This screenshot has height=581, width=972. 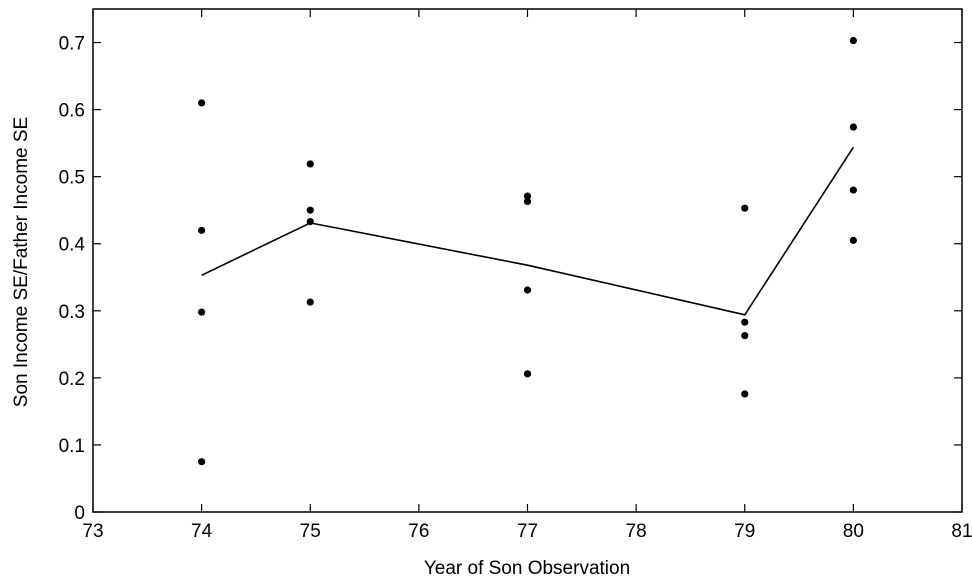 What do you see at coordinates (527, 568) in the screenshot?
I see `x-axis-title: Year of Son Observation` at bounding box center [527, 568].